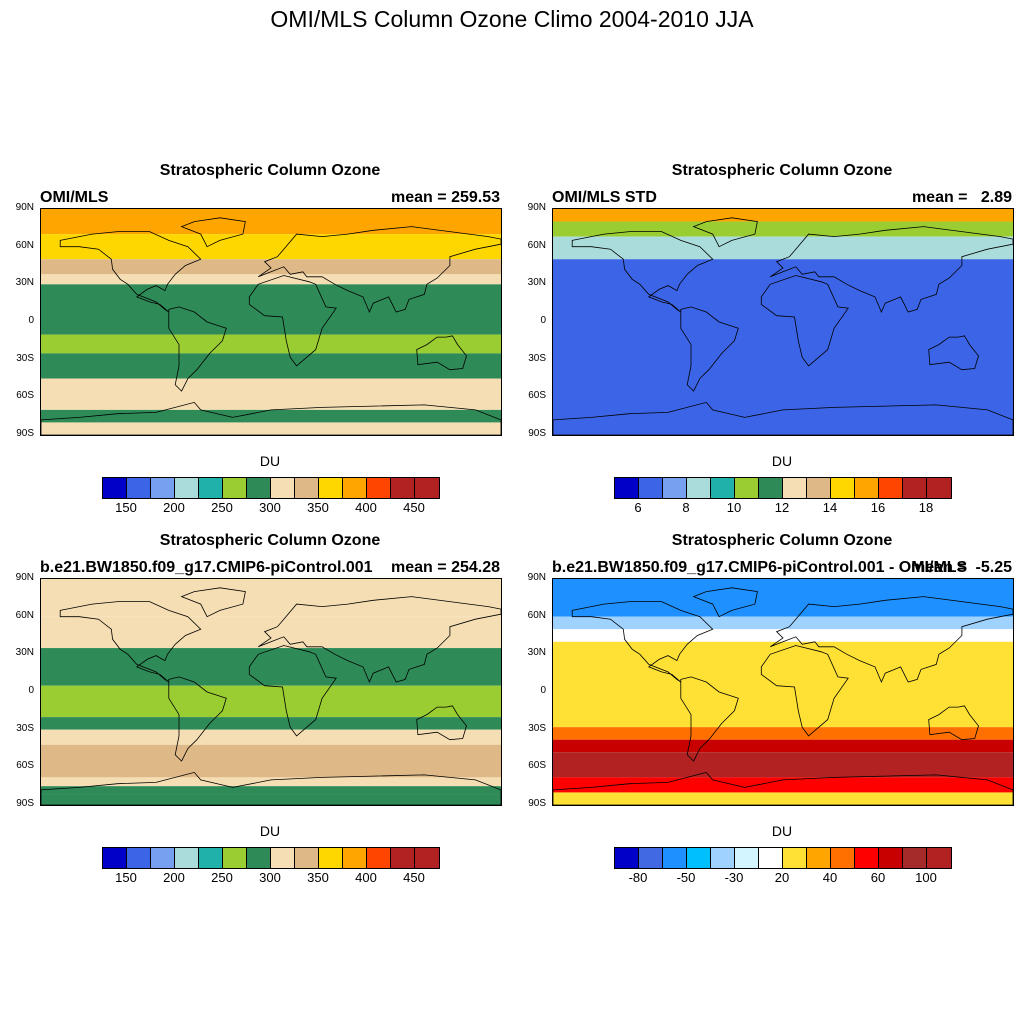  What do you see at coordinates (536, 653) in the screenshot?
I see `lat-tick-label: 30N` at bounding box center [536, 653].